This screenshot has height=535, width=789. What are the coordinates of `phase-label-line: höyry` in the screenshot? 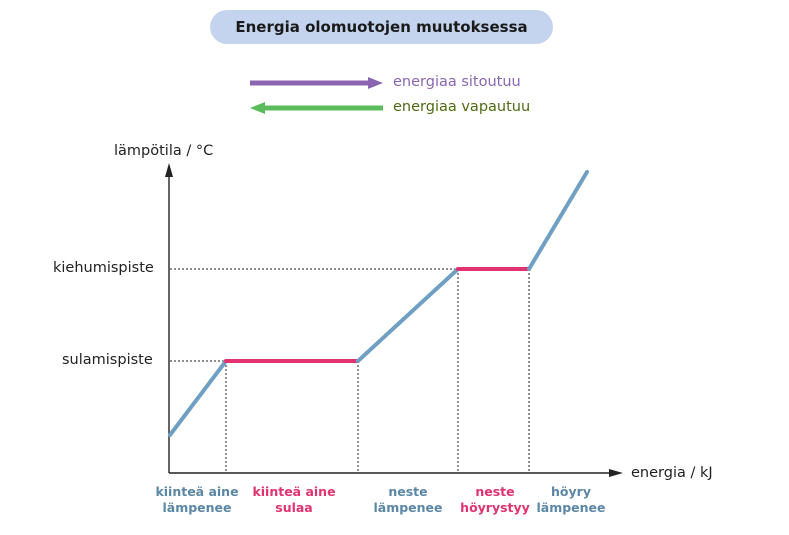 It's located at (571, 491).